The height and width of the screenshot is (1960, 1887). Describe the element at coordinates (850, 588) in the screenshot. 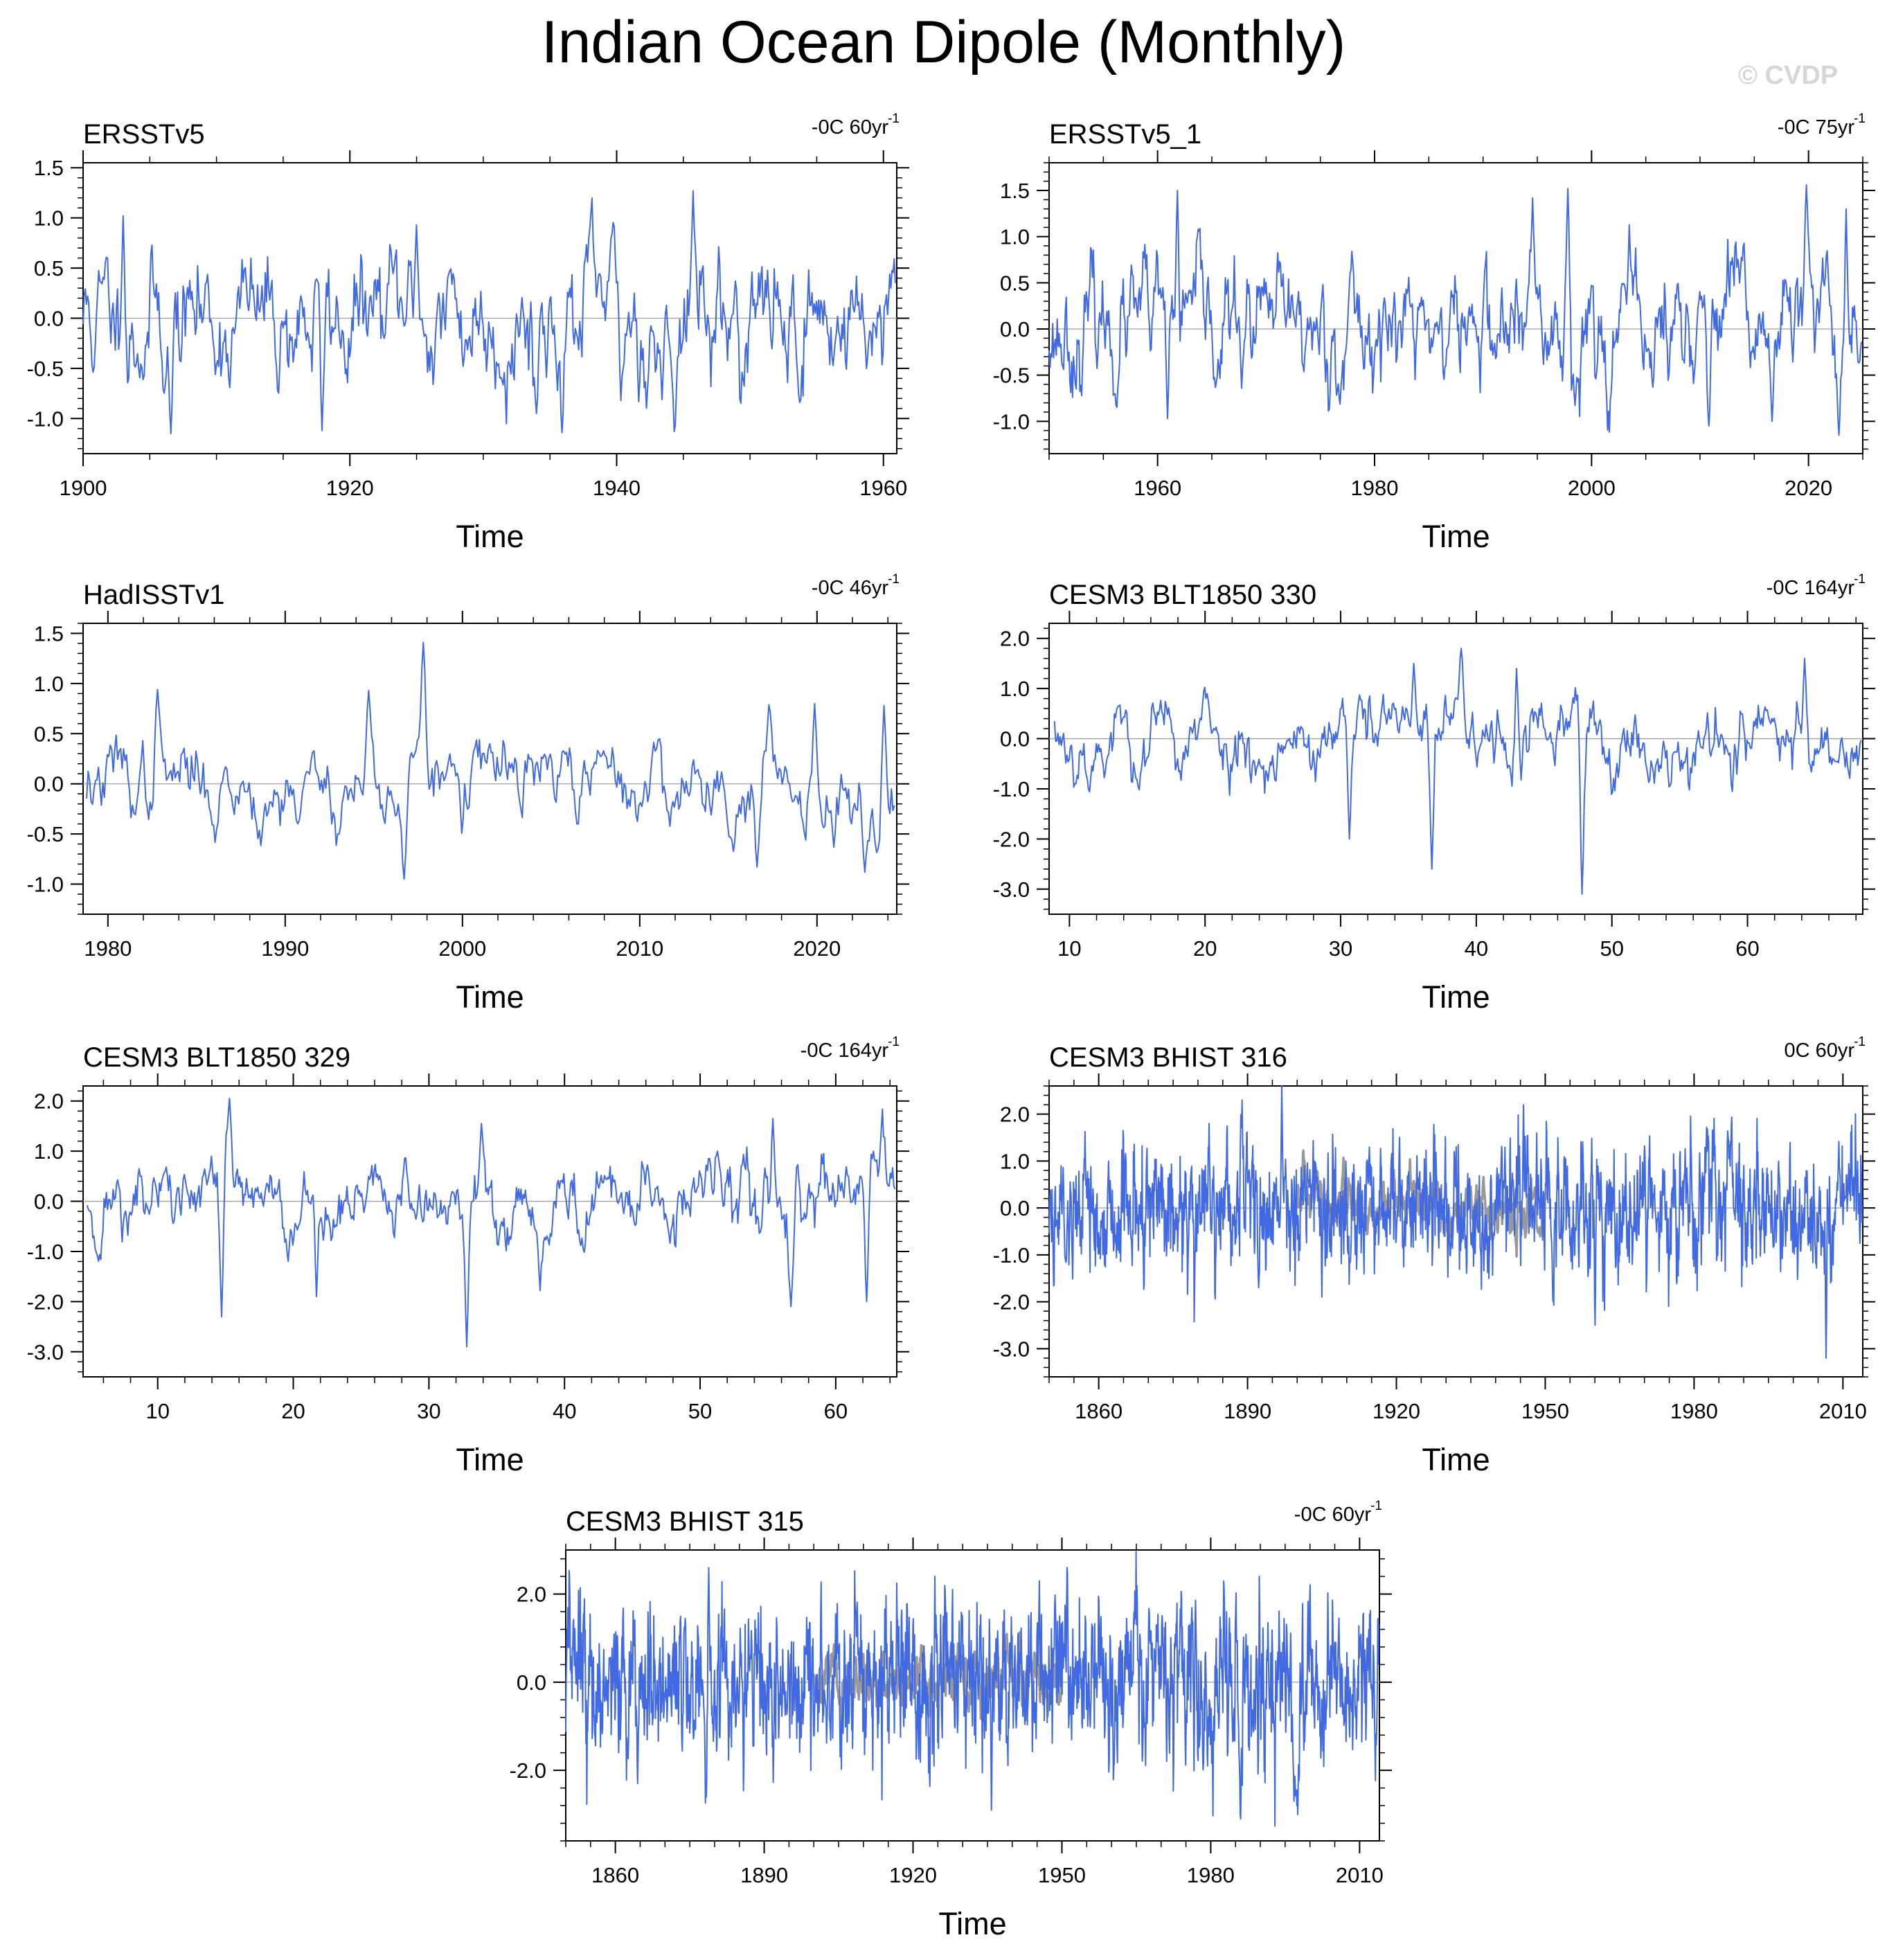

I see `trend-label: -0C 46yr` at that location.